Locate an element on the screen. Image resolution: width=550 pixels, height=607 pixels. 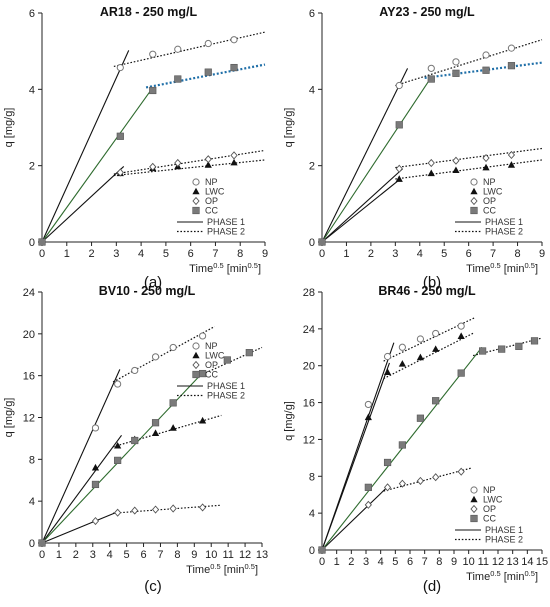
chart-title: BR46 - 250 mg/L is located at coordinates (427, 291).